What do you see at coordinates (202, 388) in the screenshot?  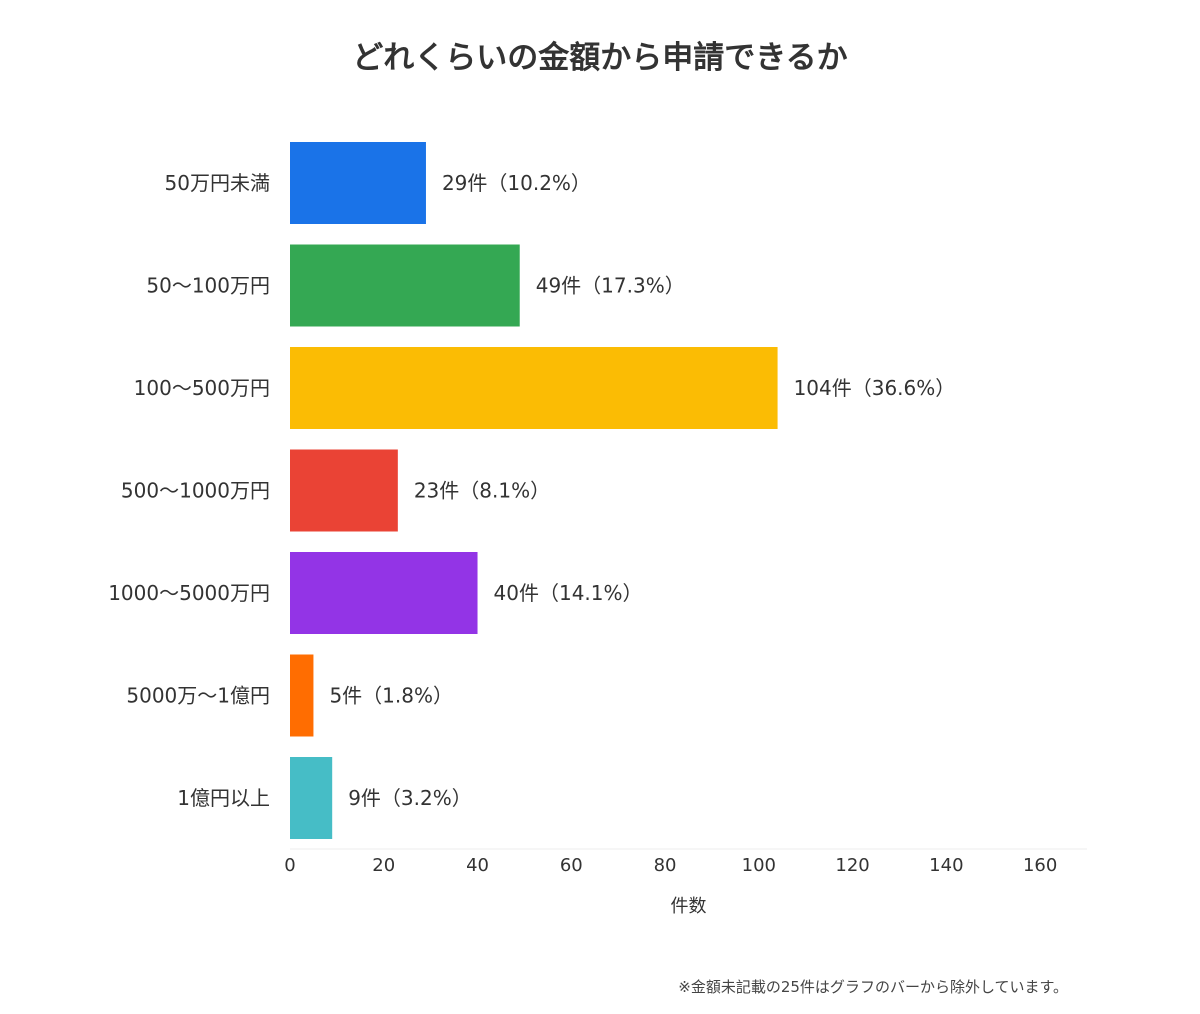 I see `category-label: 100〜500万円` at bounding box center [202, 388].